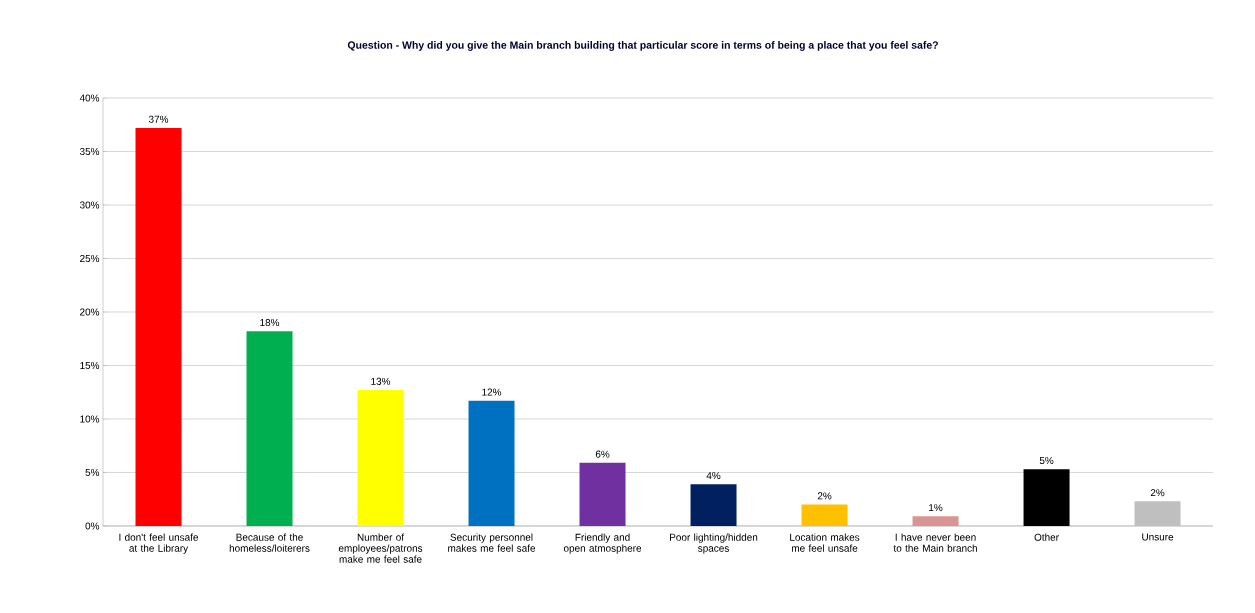 This screenshot has width=1255, height=613. Describe the element at coordinates (642, 46) in the screenshot. I see `chart-title: Question - Why did you give the Main branch building that particular score in terms of being a place that you feel safe?` at that location.